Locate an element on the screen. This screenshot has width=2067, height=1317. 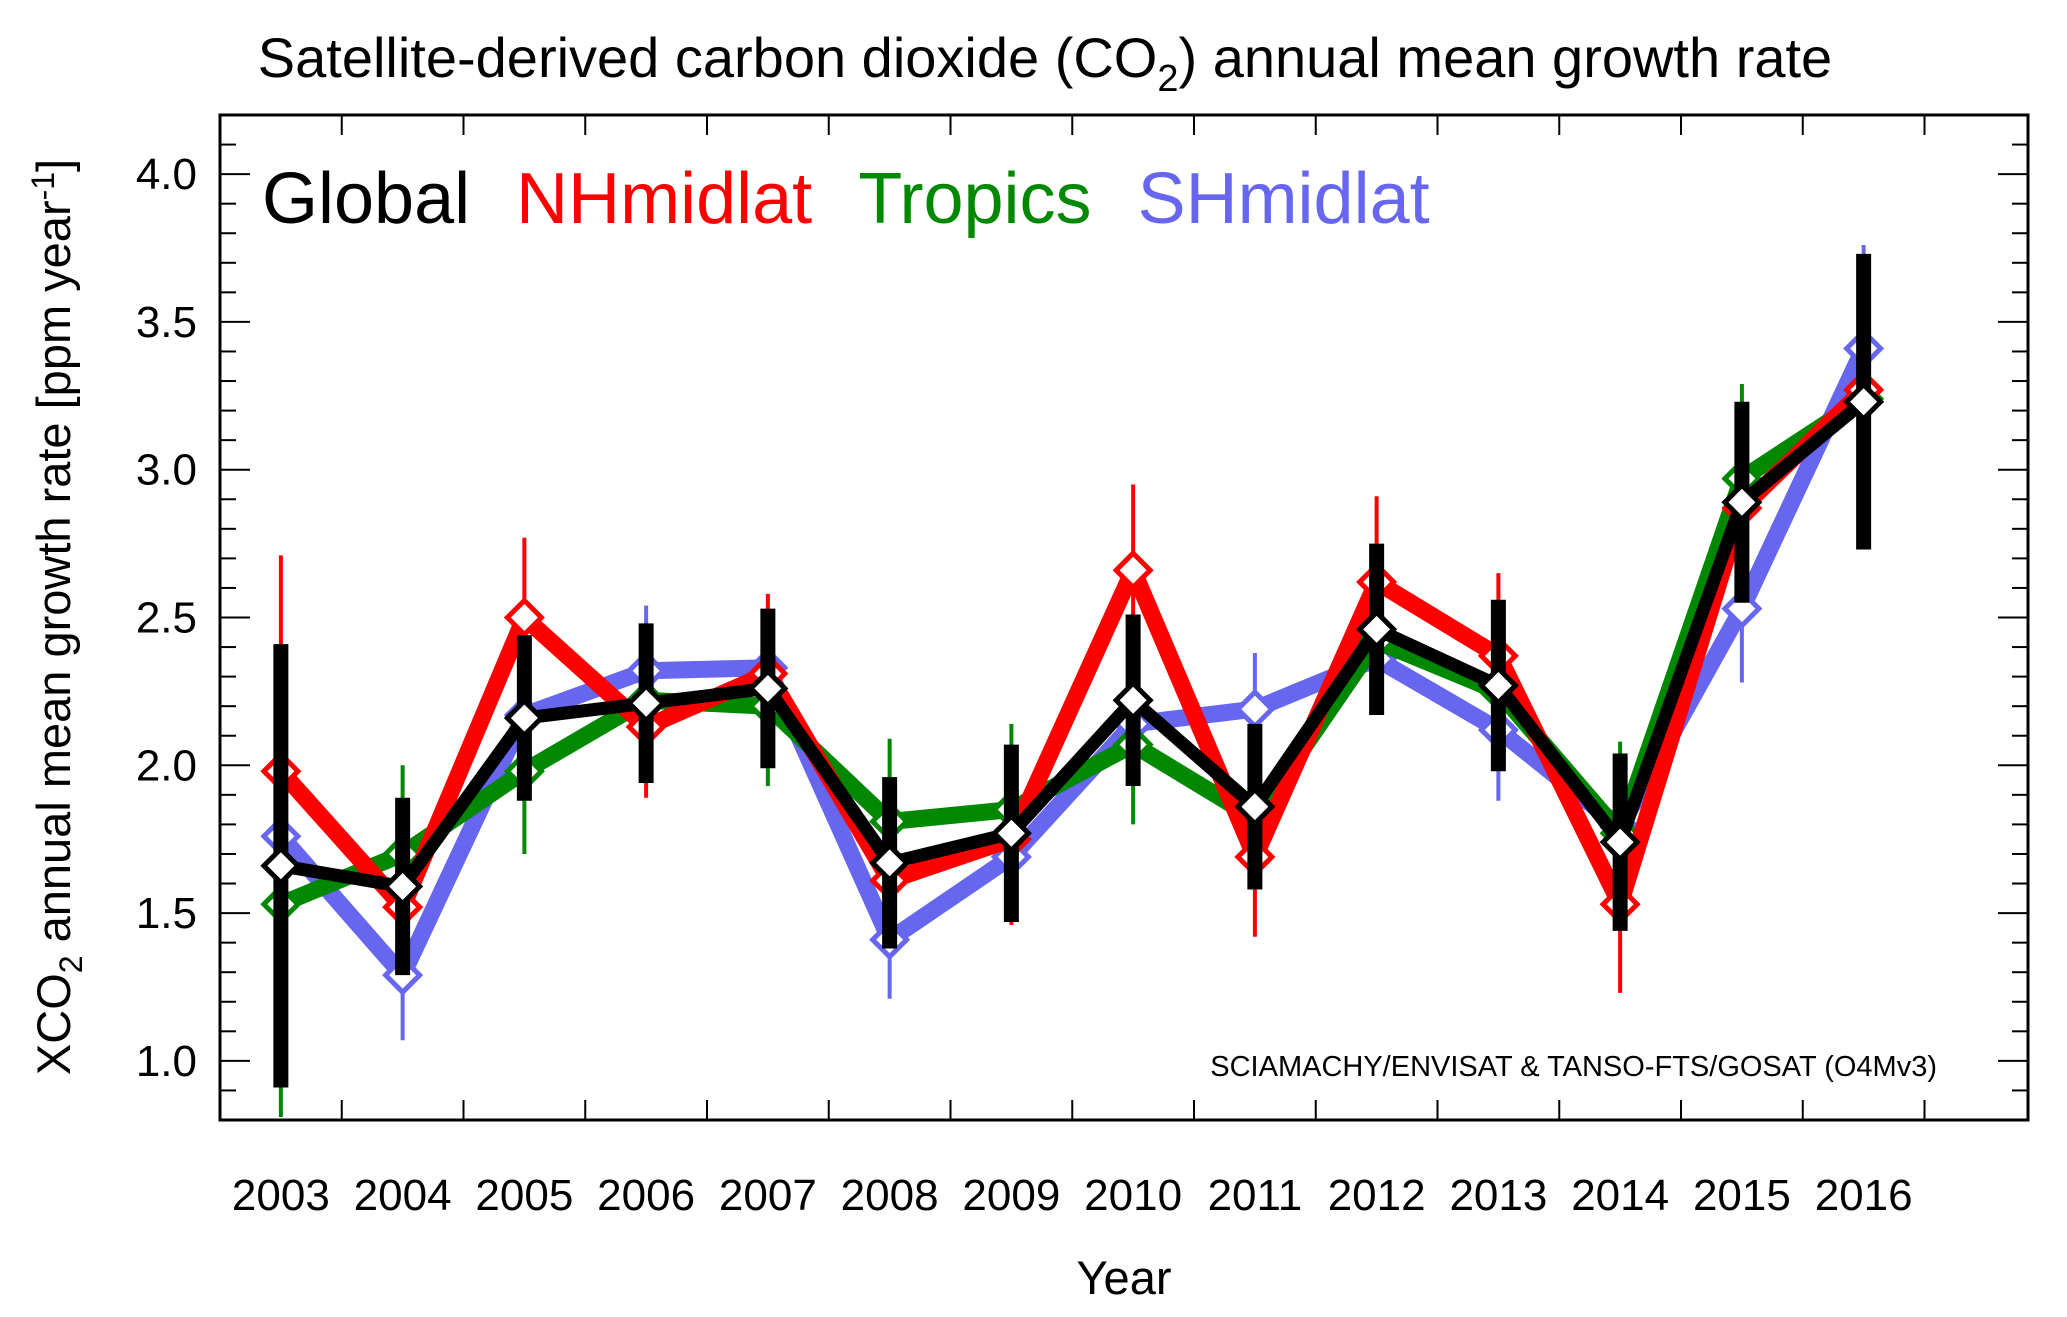
point-shmidlat-2015 is located at coordinates (1742, 609).